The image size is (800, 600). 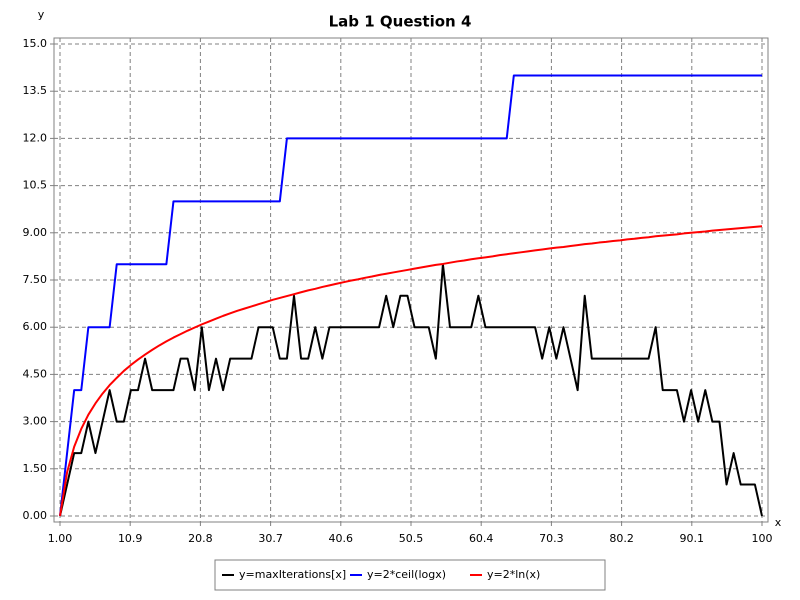 What do you see at coordinates (60, 538) in the screenshot?
I see `x-tick-label: 1.00` at bounding box center [60, 538].